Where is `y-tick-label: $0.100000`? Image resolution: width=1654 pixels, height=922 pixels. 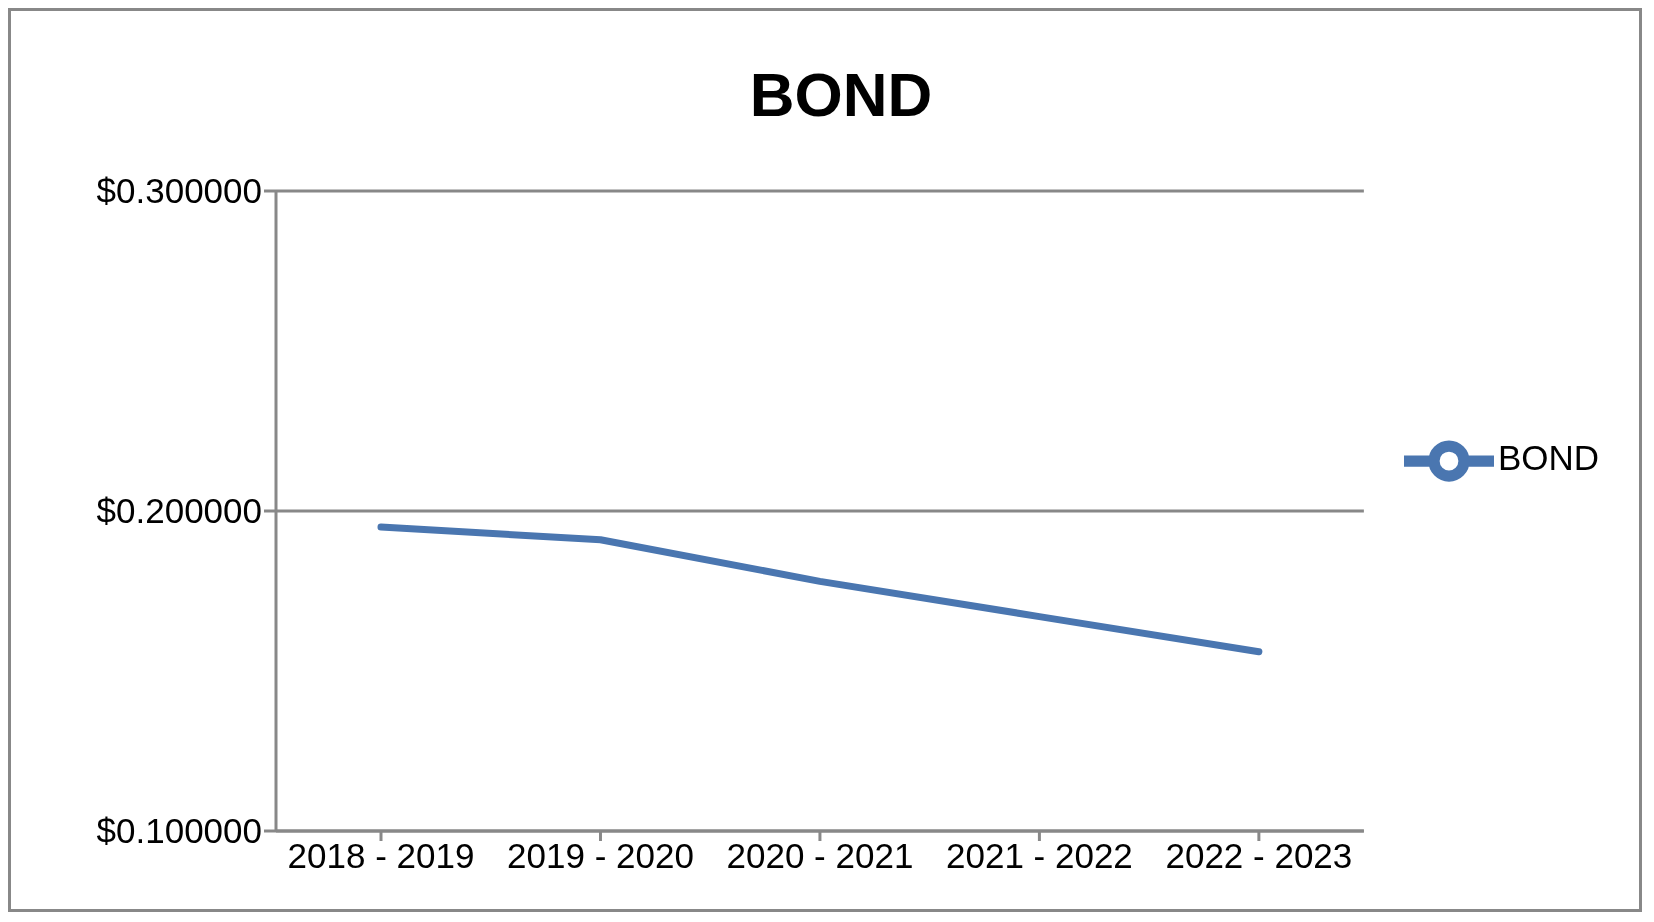 y-tick-label: $0.100000 is located at coordinates (179, 831).